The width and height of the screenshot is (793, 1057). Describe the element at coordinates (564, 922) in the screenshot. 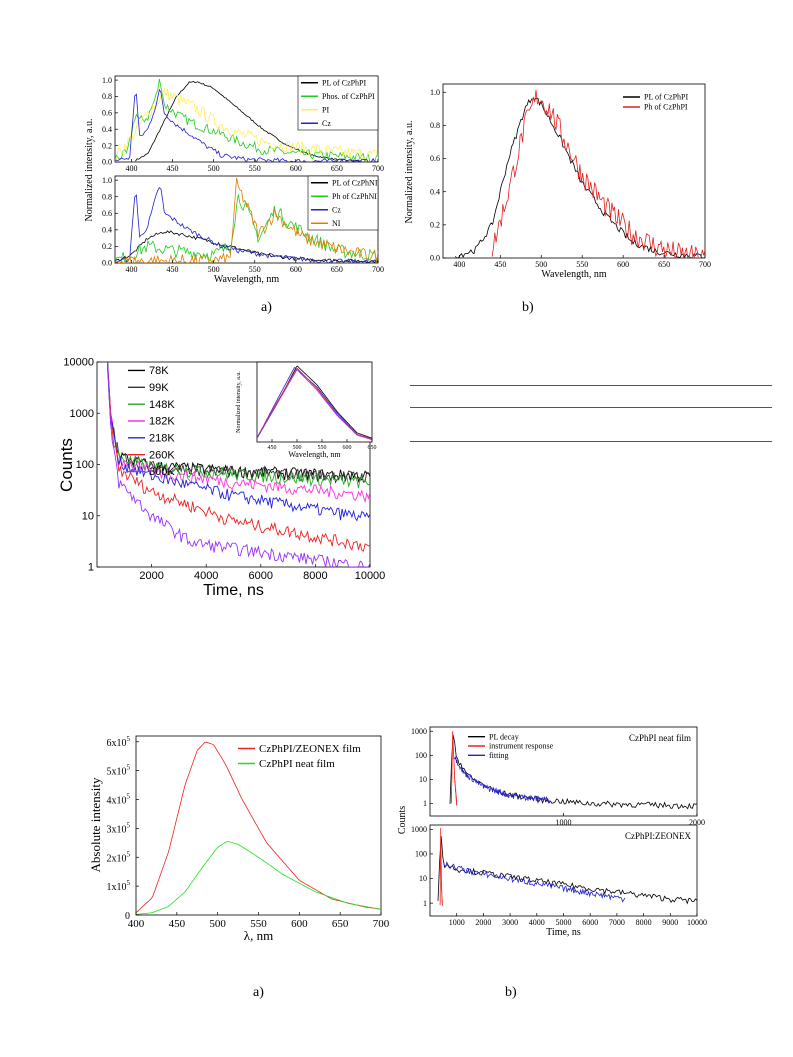

I see `x-tick-label: 5000` at that location.